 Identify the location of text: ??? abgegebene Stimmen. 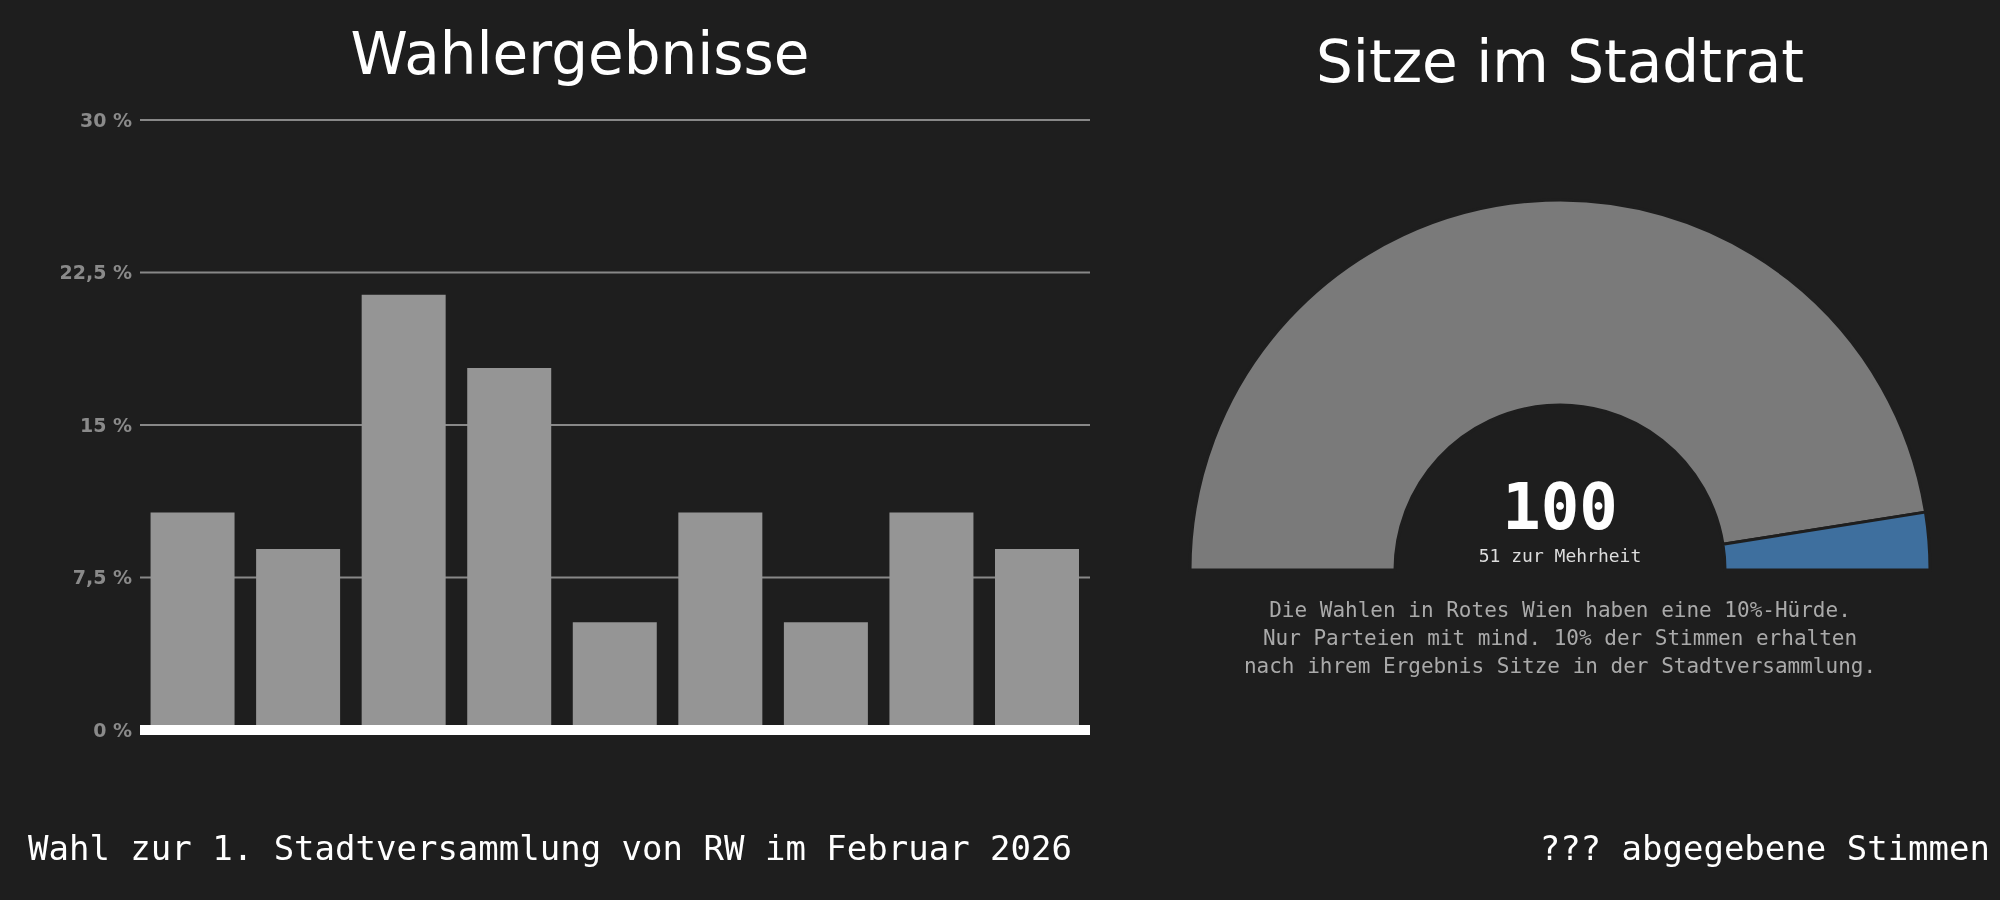
(1764, 848).